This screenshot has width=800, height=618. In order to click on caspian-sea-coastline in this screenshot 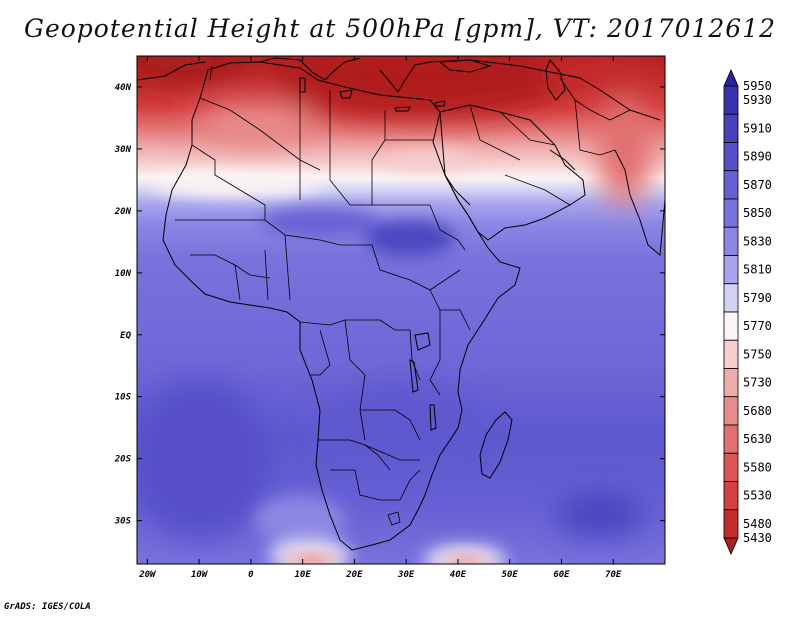, I will do `click(555, 80)`.